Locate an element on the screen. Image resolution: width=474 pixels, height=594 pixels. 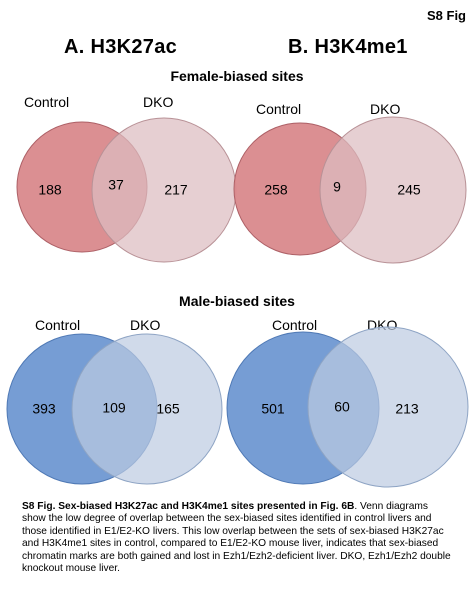
male-a-control-label: Control is located at coordinates (58, 325).